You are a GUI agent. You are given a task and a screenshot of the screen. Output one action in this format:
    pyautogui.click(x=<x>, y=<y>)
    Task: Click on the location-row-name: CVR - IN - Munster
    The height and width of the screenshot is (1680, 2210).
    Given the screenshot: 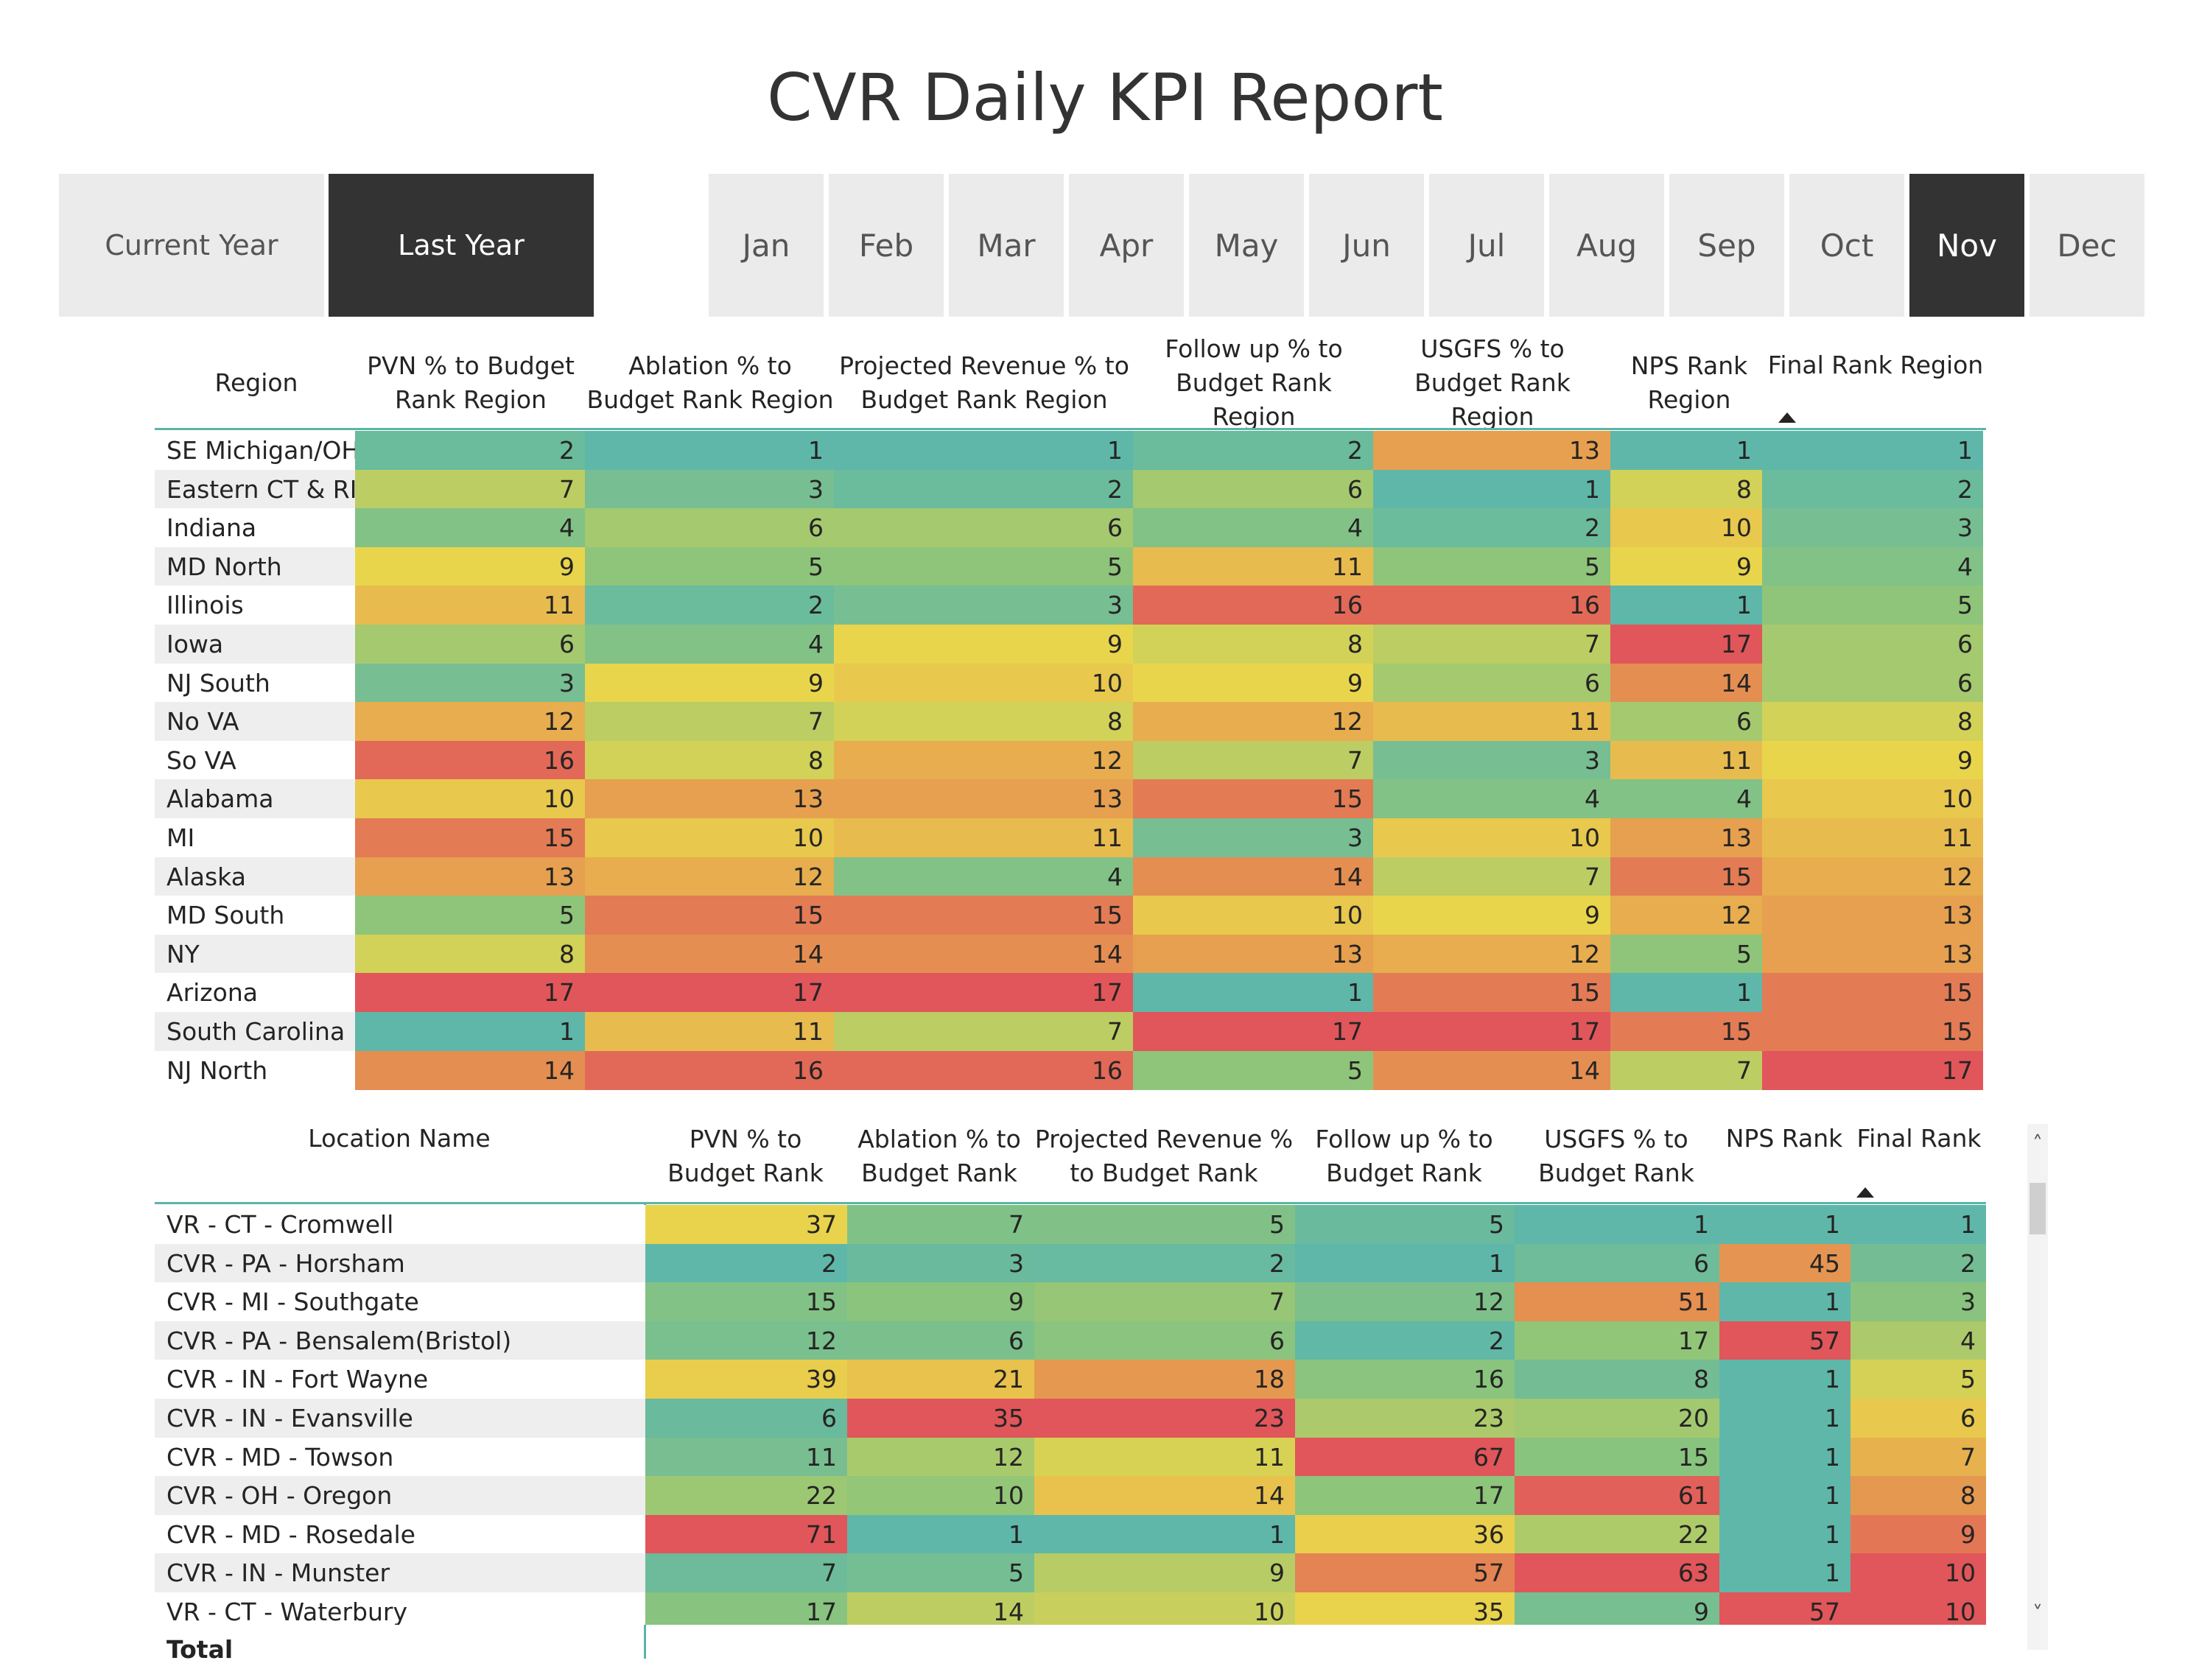 What is the action you would take?
    pyautogui.click(x=400, y=1573)
    